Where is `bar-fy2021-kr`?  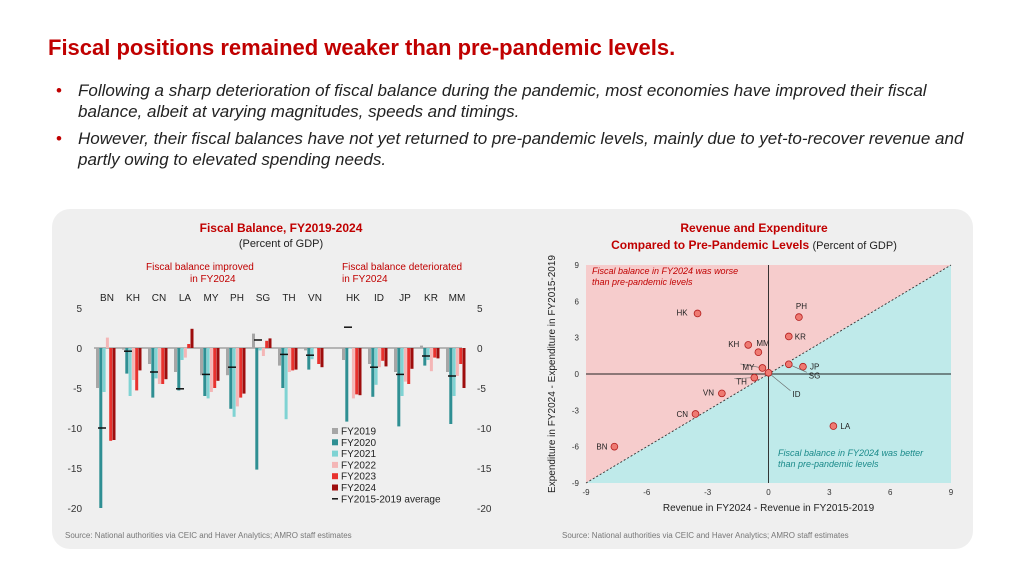 bar-fy2021-kr is located at coordinates (428, 354).